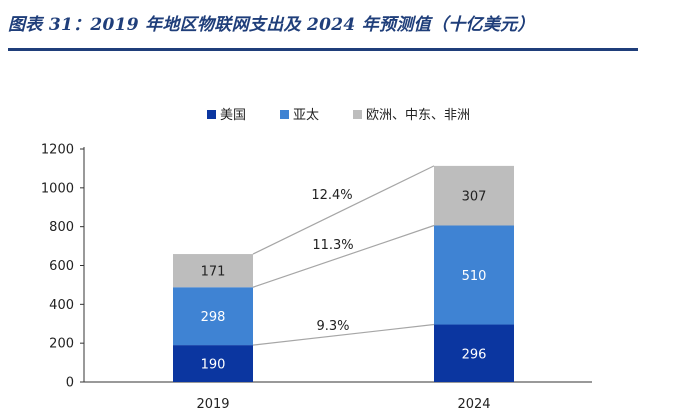 The width and height of the screenshot is (684, 412). I want to click on y-tick-label: 1000, so click(57, 188).